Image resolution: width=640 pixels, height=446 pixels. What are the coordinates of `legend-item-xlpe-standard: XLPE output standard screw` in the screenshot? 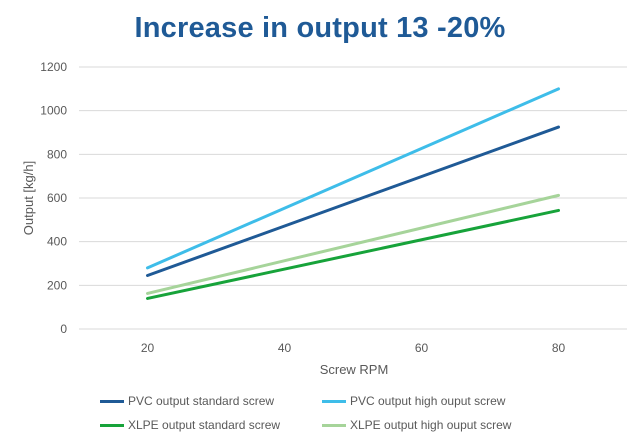 It's located at (190, 425).